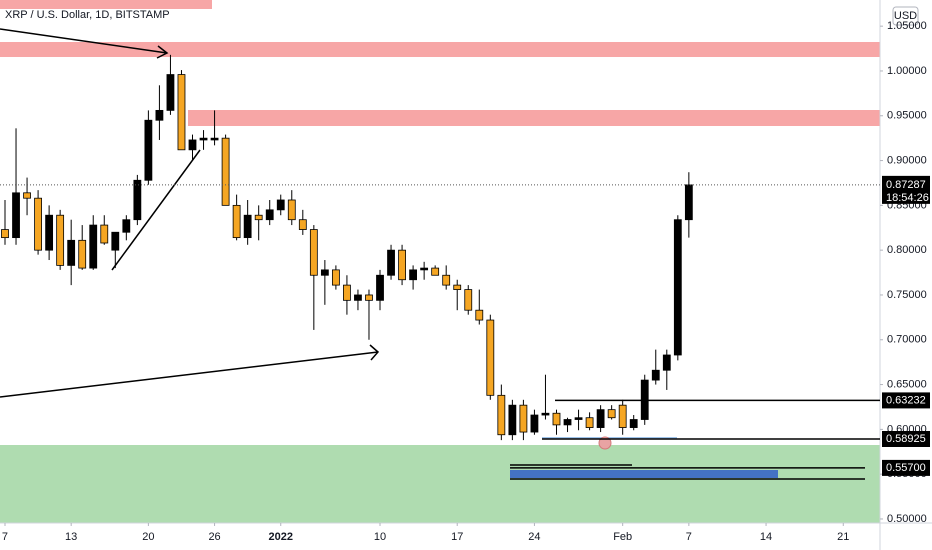 The width and height of the screenshot is (932, 550). I want to click on x-tick-label: 13, so click(71, 537).